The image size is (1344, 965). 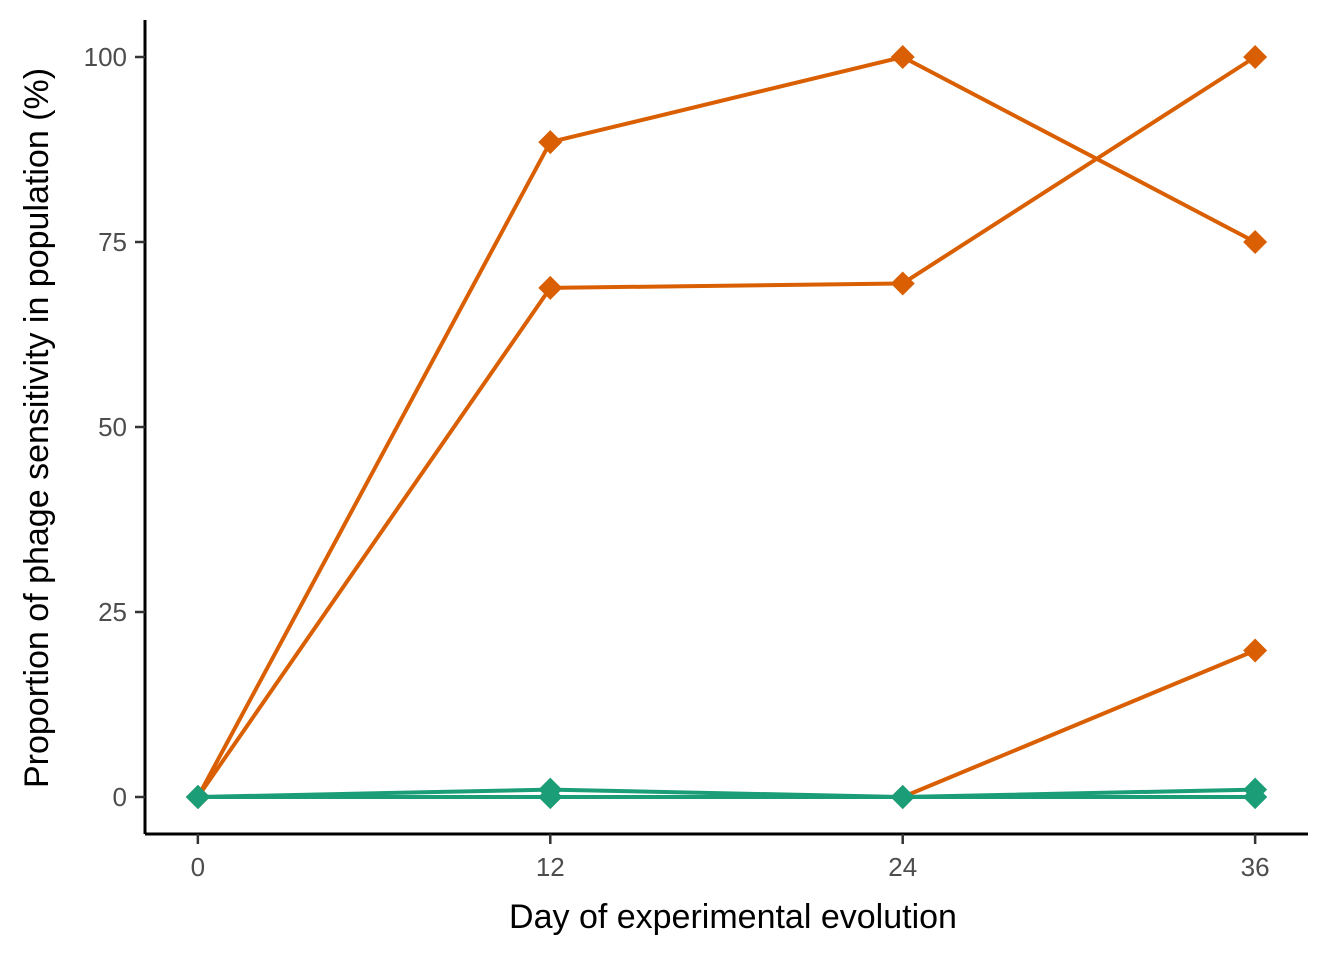 What do you see at coordinates (105, 57) in the screenshot?
I see `y-tick-label: 100` at bounding box center [105, 57].